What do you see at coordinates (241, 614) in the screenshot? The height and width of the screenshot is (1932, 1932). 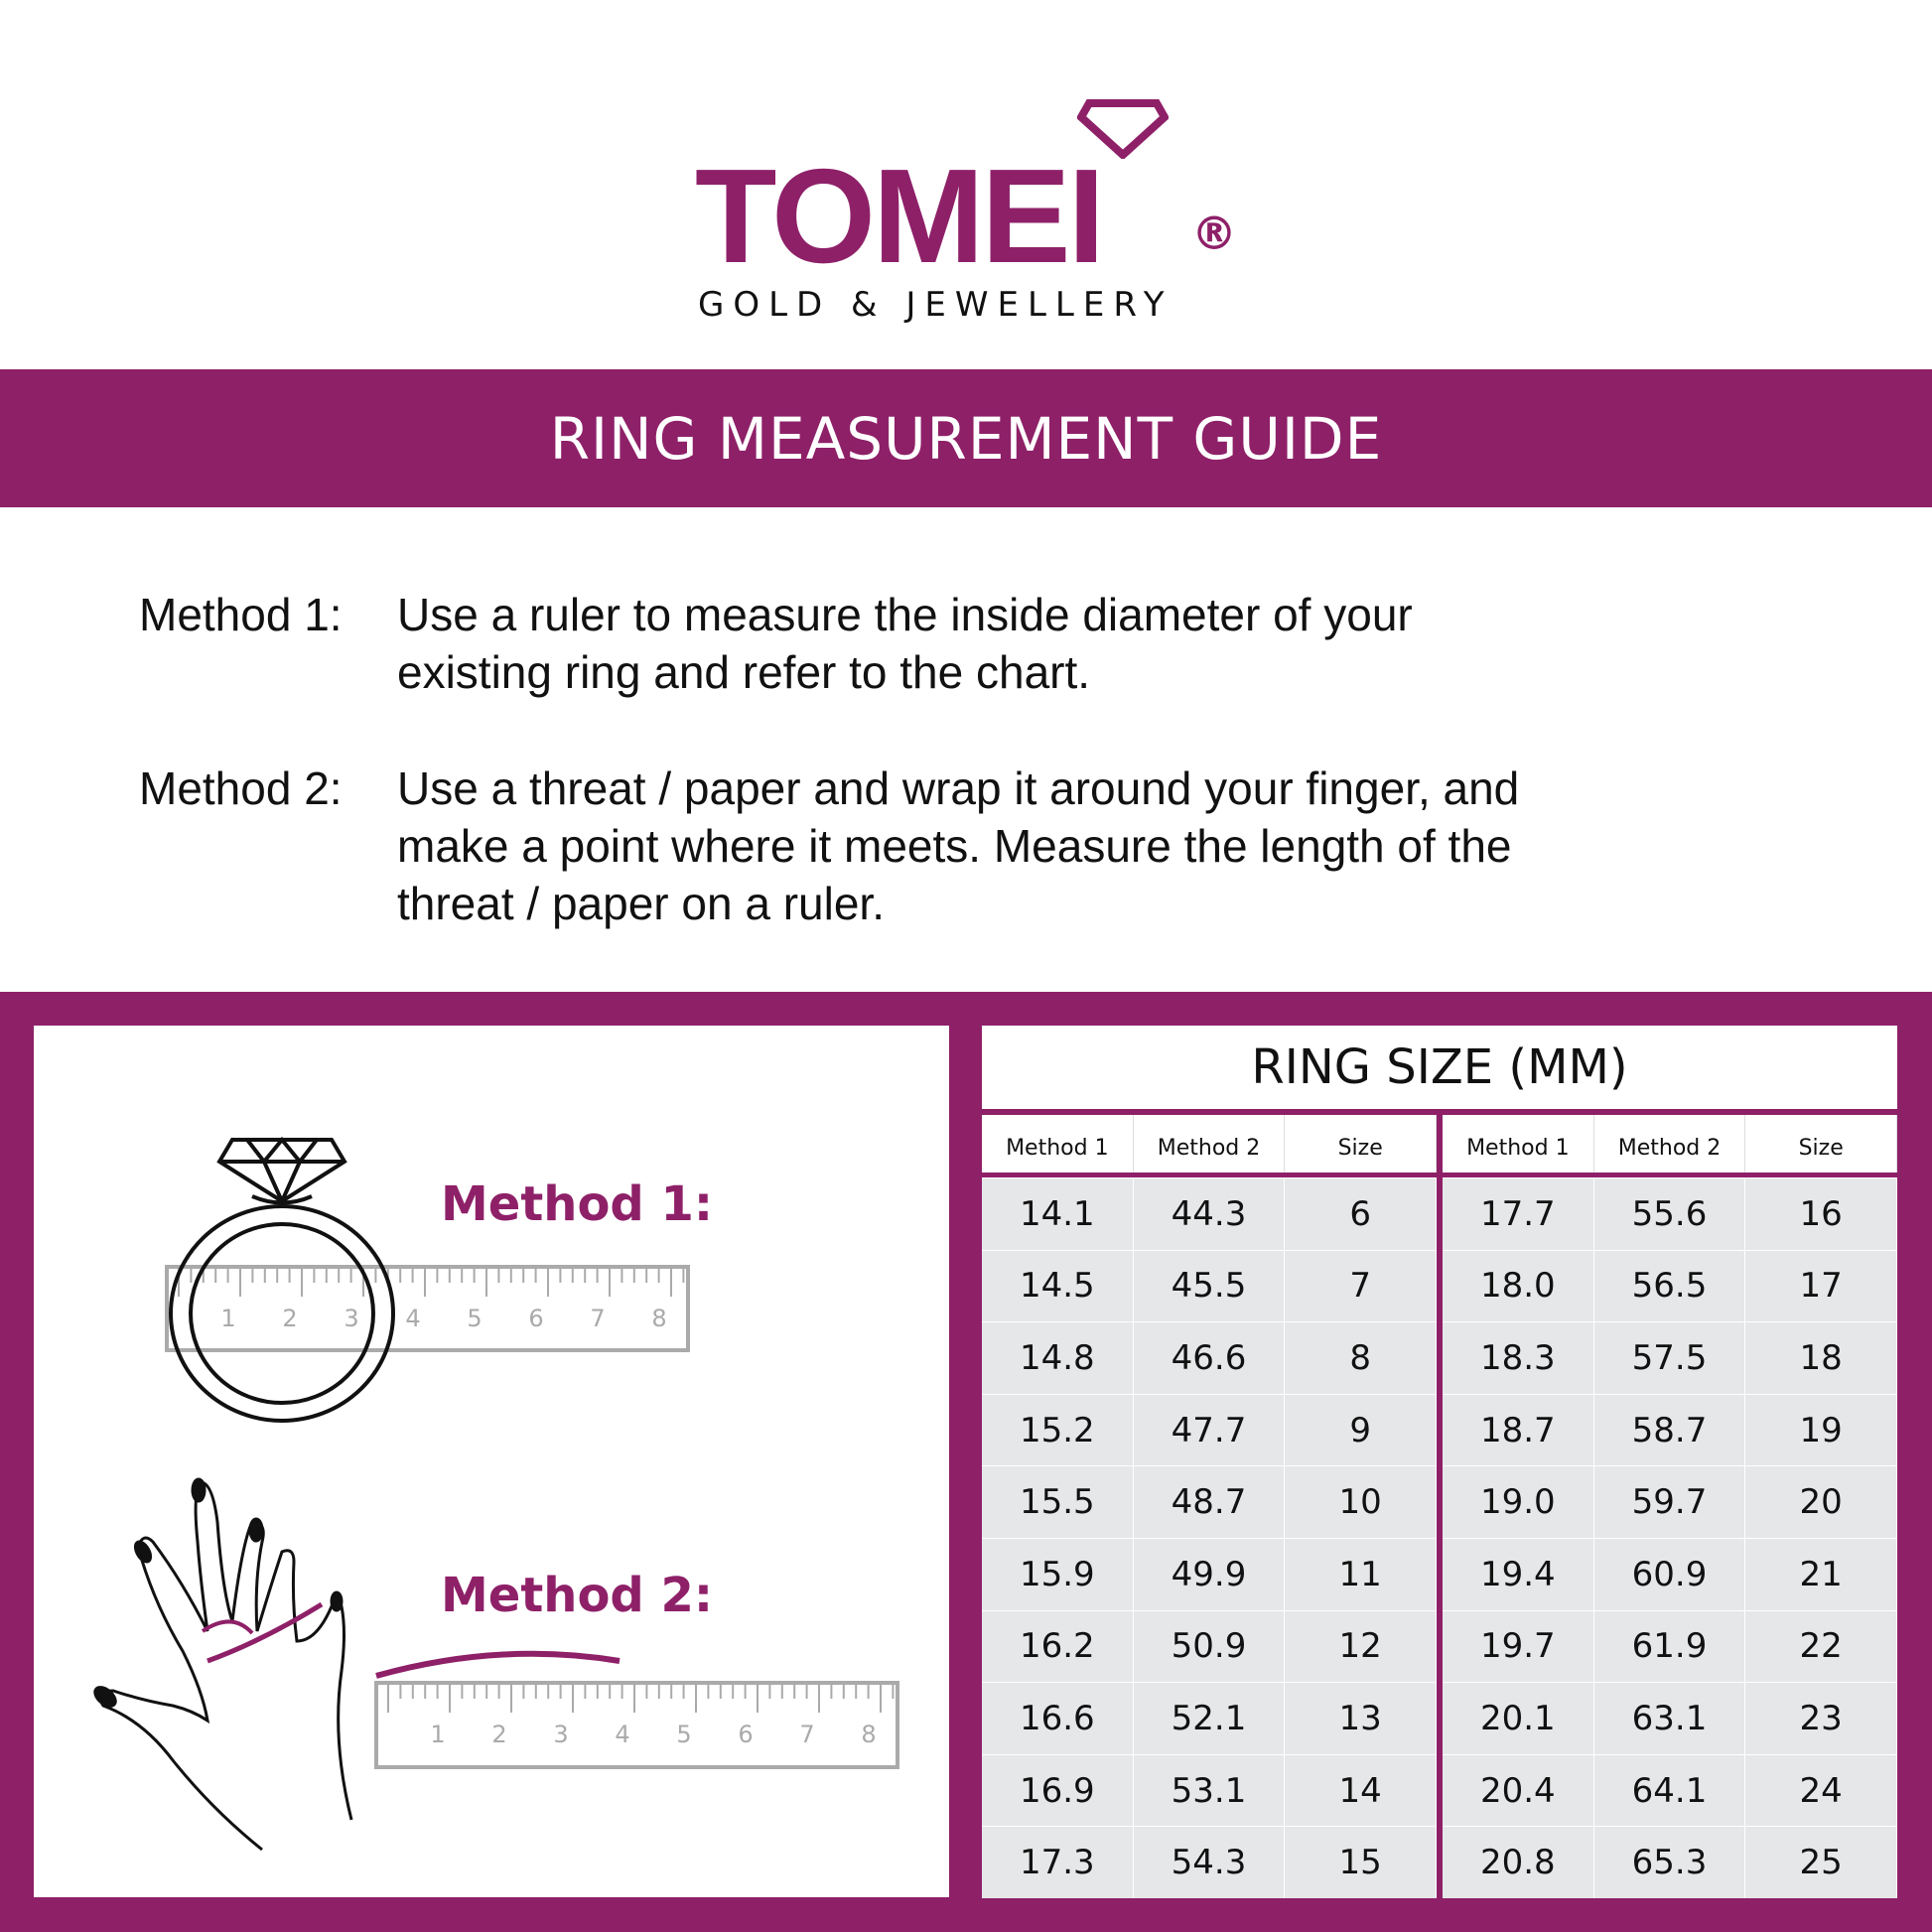 I see `method-1-label: Method 1:` at bounding box center [241, 614].